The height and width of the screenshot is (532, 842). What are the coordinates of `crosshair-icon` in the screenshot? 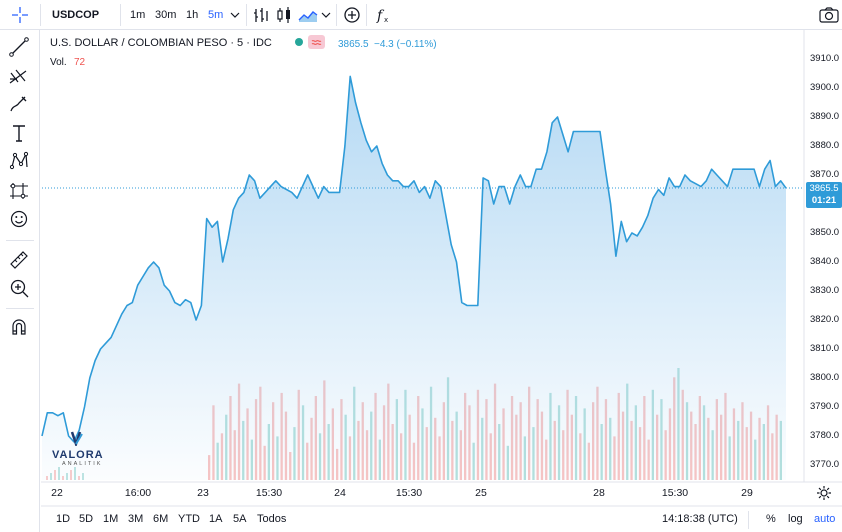 It's located at (20, 15).